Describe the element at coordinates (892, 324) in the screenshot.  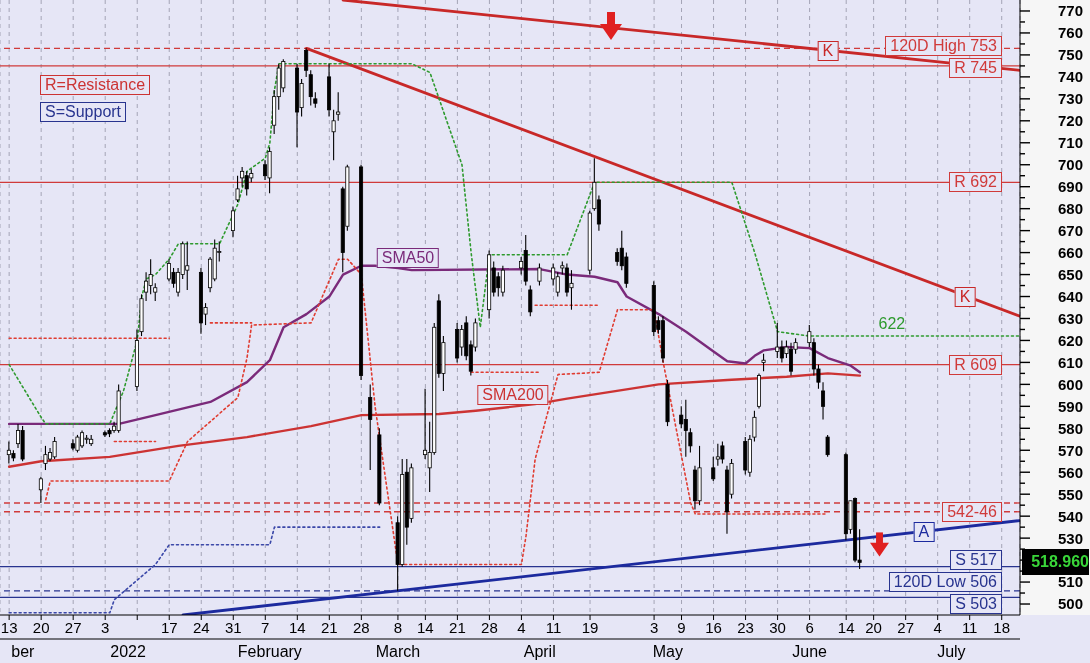
I see `annotation: 622` at that location.